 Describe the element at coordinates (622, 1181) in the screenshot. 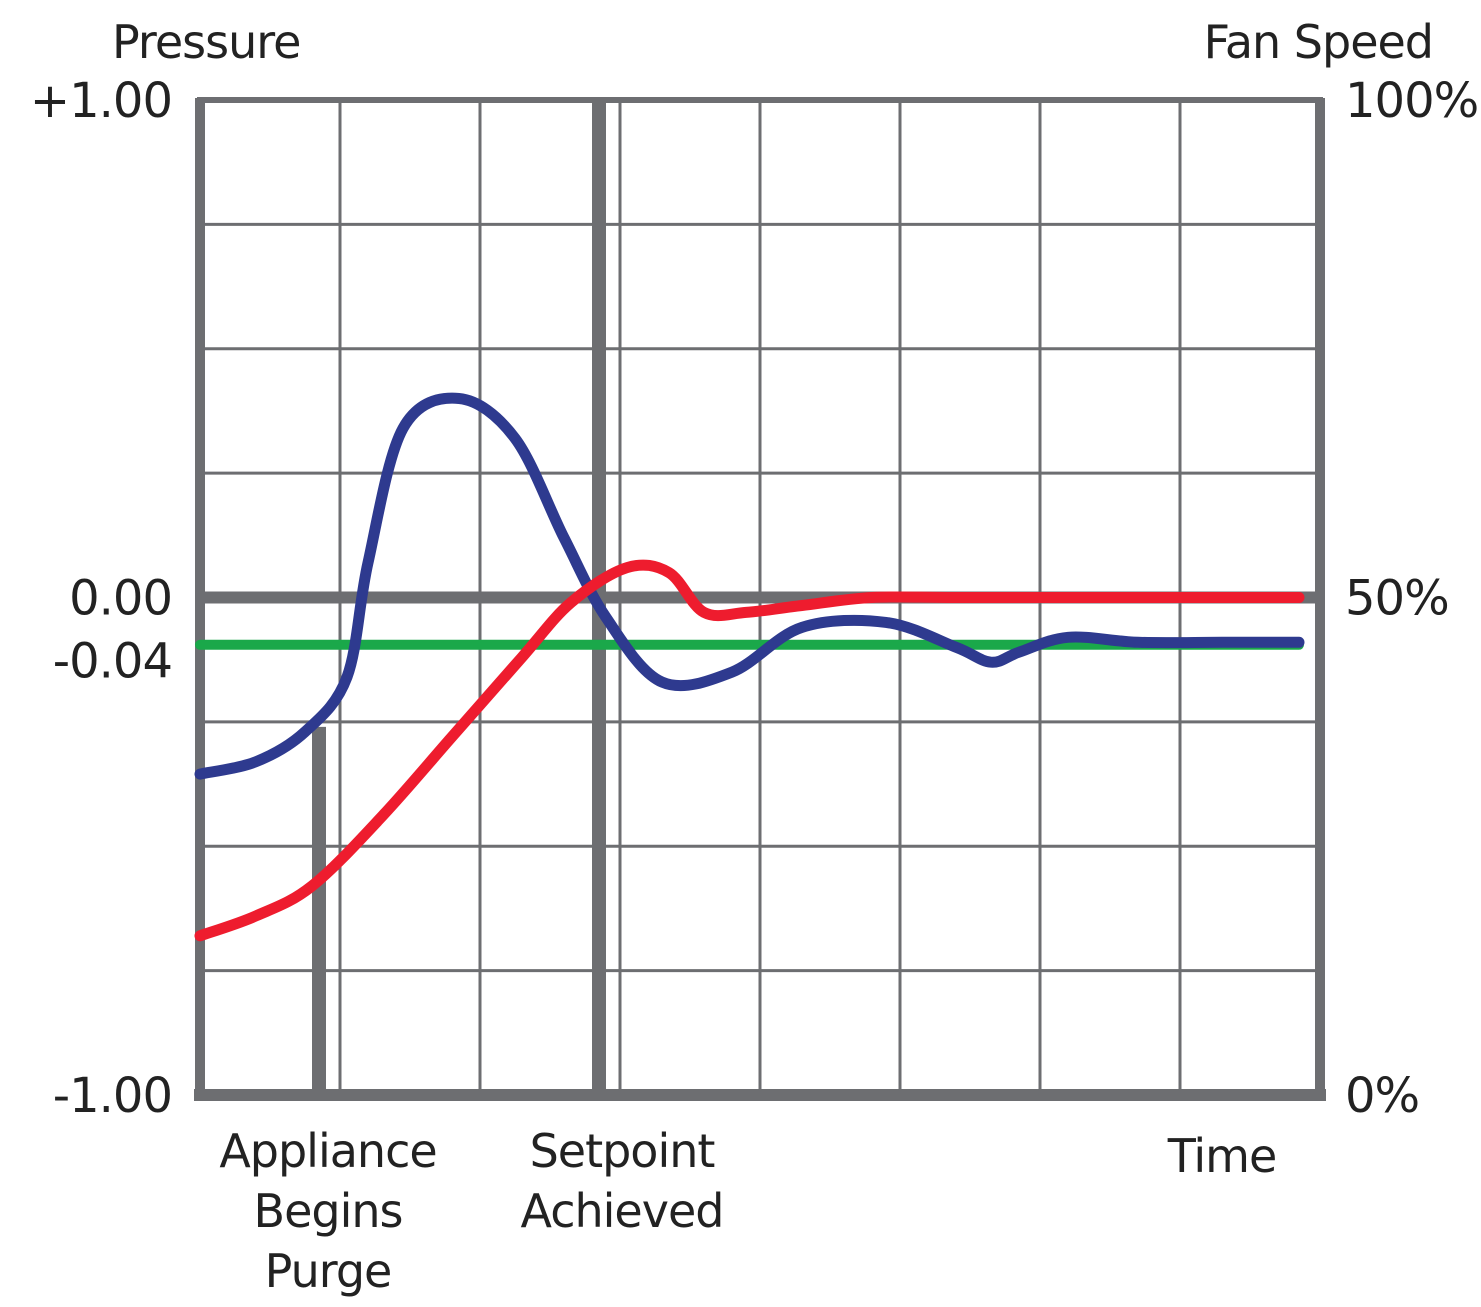

I see `event-label: Setpoint Achieved` at that location.